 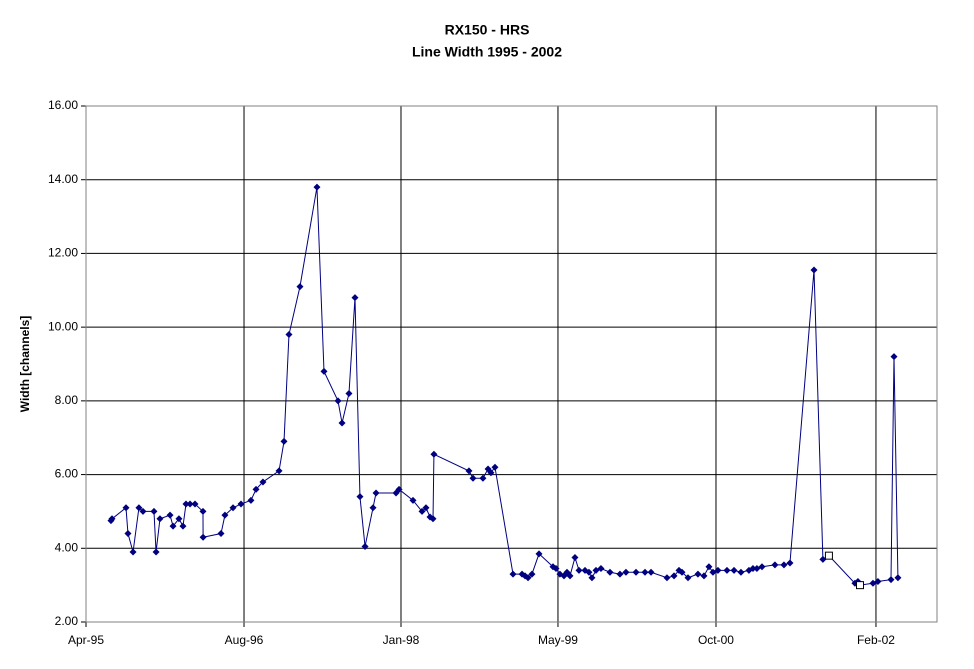 I want to click on y-tick-label: 8.00, so click(x=67, y=400).